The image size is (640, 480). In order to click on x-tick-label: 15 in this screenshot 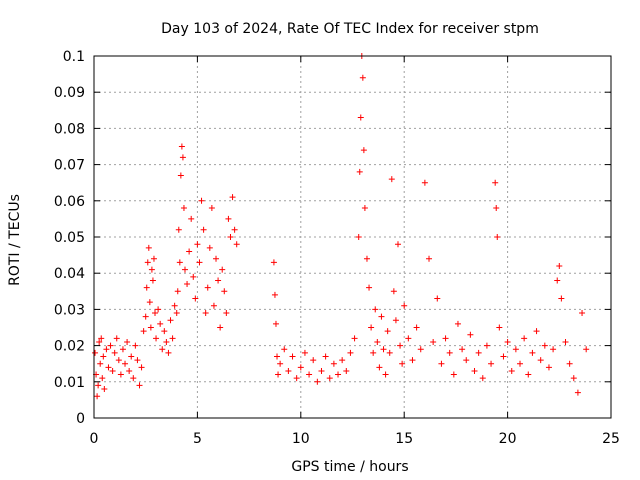, I will do `click(404, 439)`.